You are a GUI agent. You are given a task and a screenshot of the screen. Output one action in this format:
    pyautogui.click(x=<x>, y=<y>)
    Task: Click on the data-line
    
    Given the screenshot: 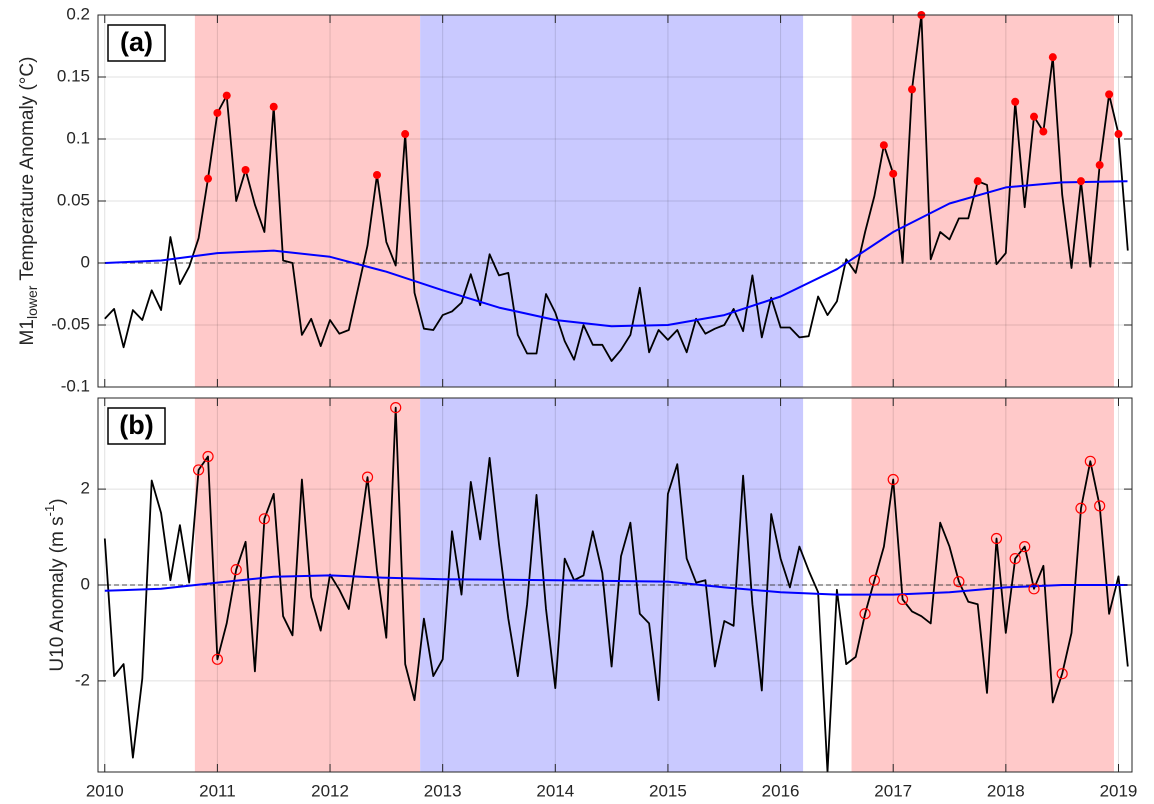 What is the action you would take?
    pyautogui.click(x=616, y=585)
    